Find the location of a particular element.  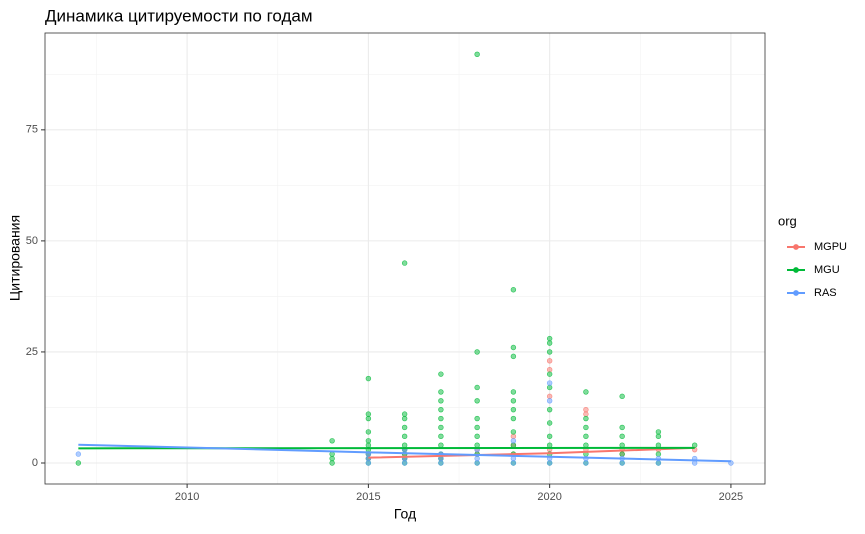

x-tick-label: 2025 is located at coordinates (731, 497).